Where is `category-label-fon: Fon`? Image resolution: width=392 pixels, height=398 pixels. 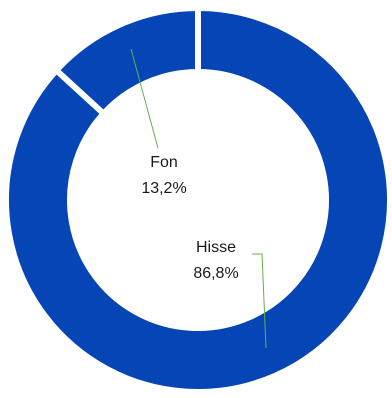
category-label-fon: Fon is located at coordinates (164, 162).